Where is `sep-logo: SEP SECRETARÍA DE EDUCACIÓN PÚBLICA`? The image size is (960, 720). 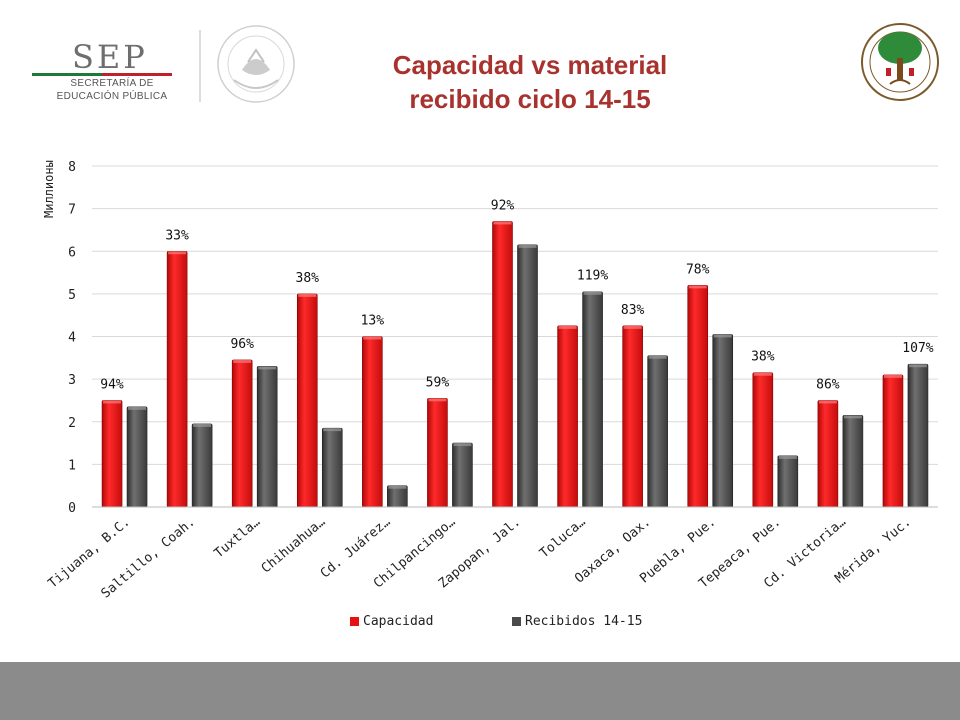
sep-logo: SEP SECRETARÍA DE EDUCACIÓN PÚBLICA is located at coordinates (159, 64).